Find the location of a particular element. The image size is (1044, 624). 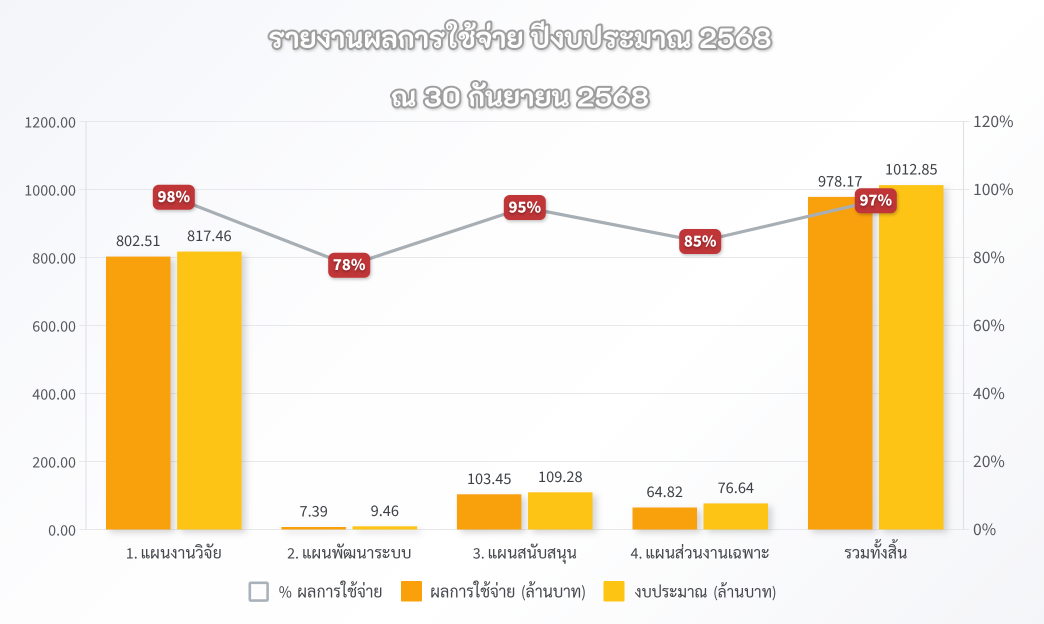

svg-text: 98% is located at coordinates (174, 197).